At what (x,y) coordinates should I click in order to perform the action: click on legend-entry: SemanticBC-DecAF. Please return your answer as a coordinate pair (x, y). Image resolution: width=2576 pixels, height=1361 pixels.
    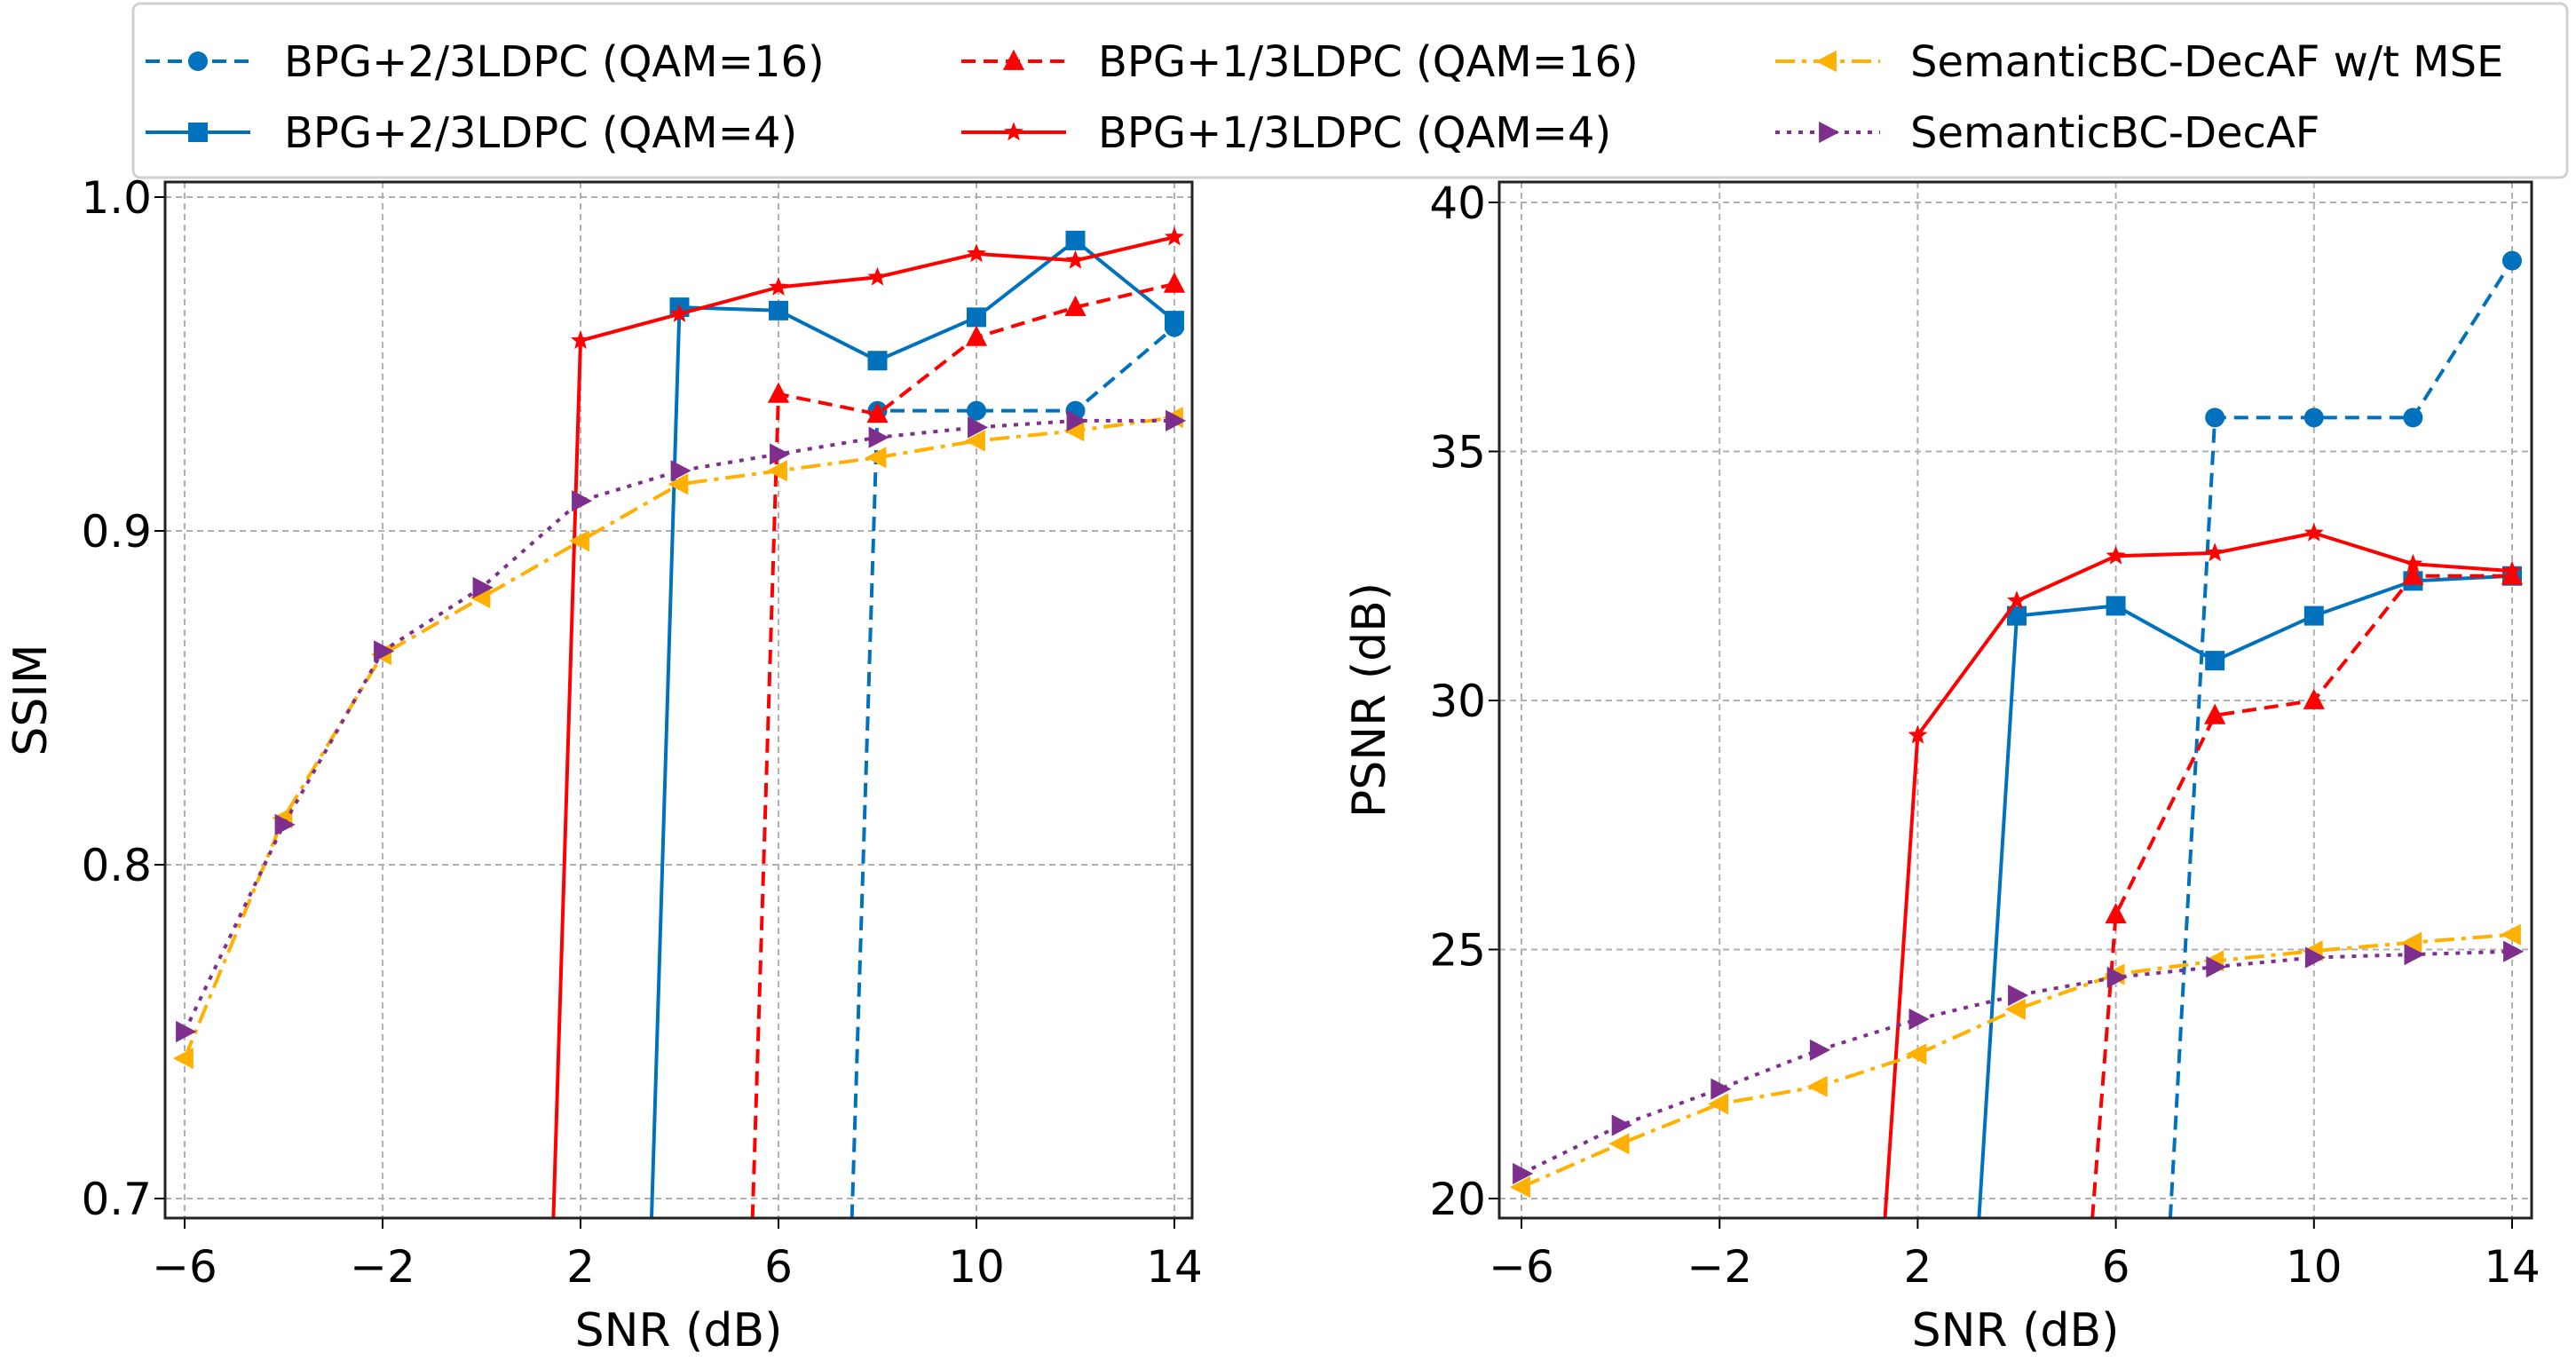
    Looking at the image, I should click on (2047, 133).